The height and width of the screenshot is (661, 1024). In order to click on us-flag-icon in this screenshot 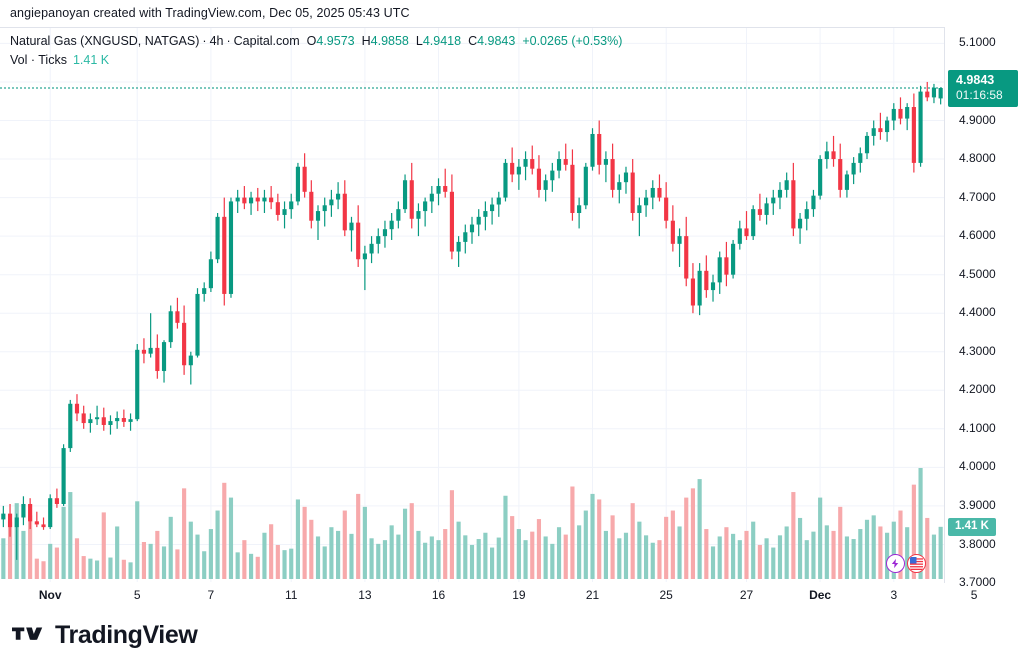, I will do `click(916, 563)`.